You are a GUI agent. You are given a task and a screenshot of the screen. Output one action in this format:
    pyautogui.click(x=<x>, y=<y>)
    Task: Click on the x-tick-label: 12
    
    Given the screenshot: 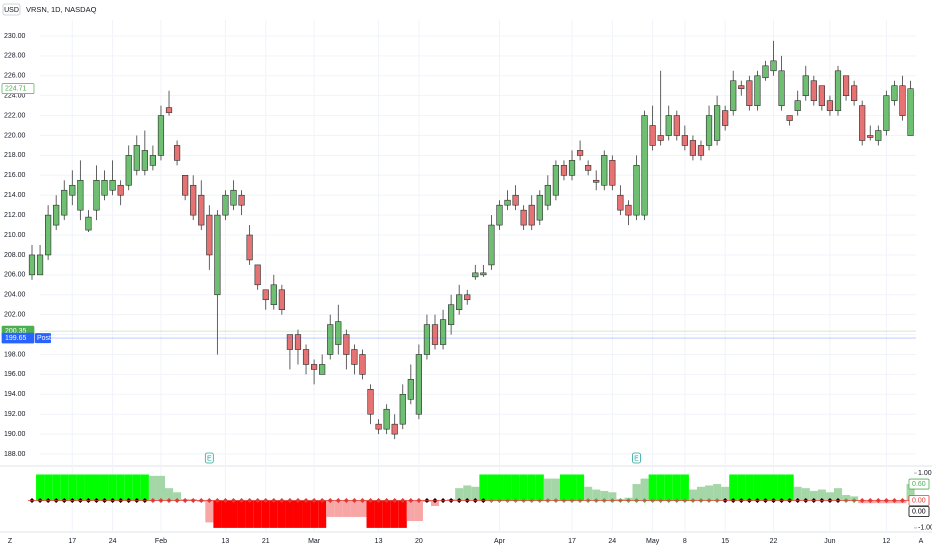 What is the action you would take?
    pyautogui.click(x=886, y=541)
    